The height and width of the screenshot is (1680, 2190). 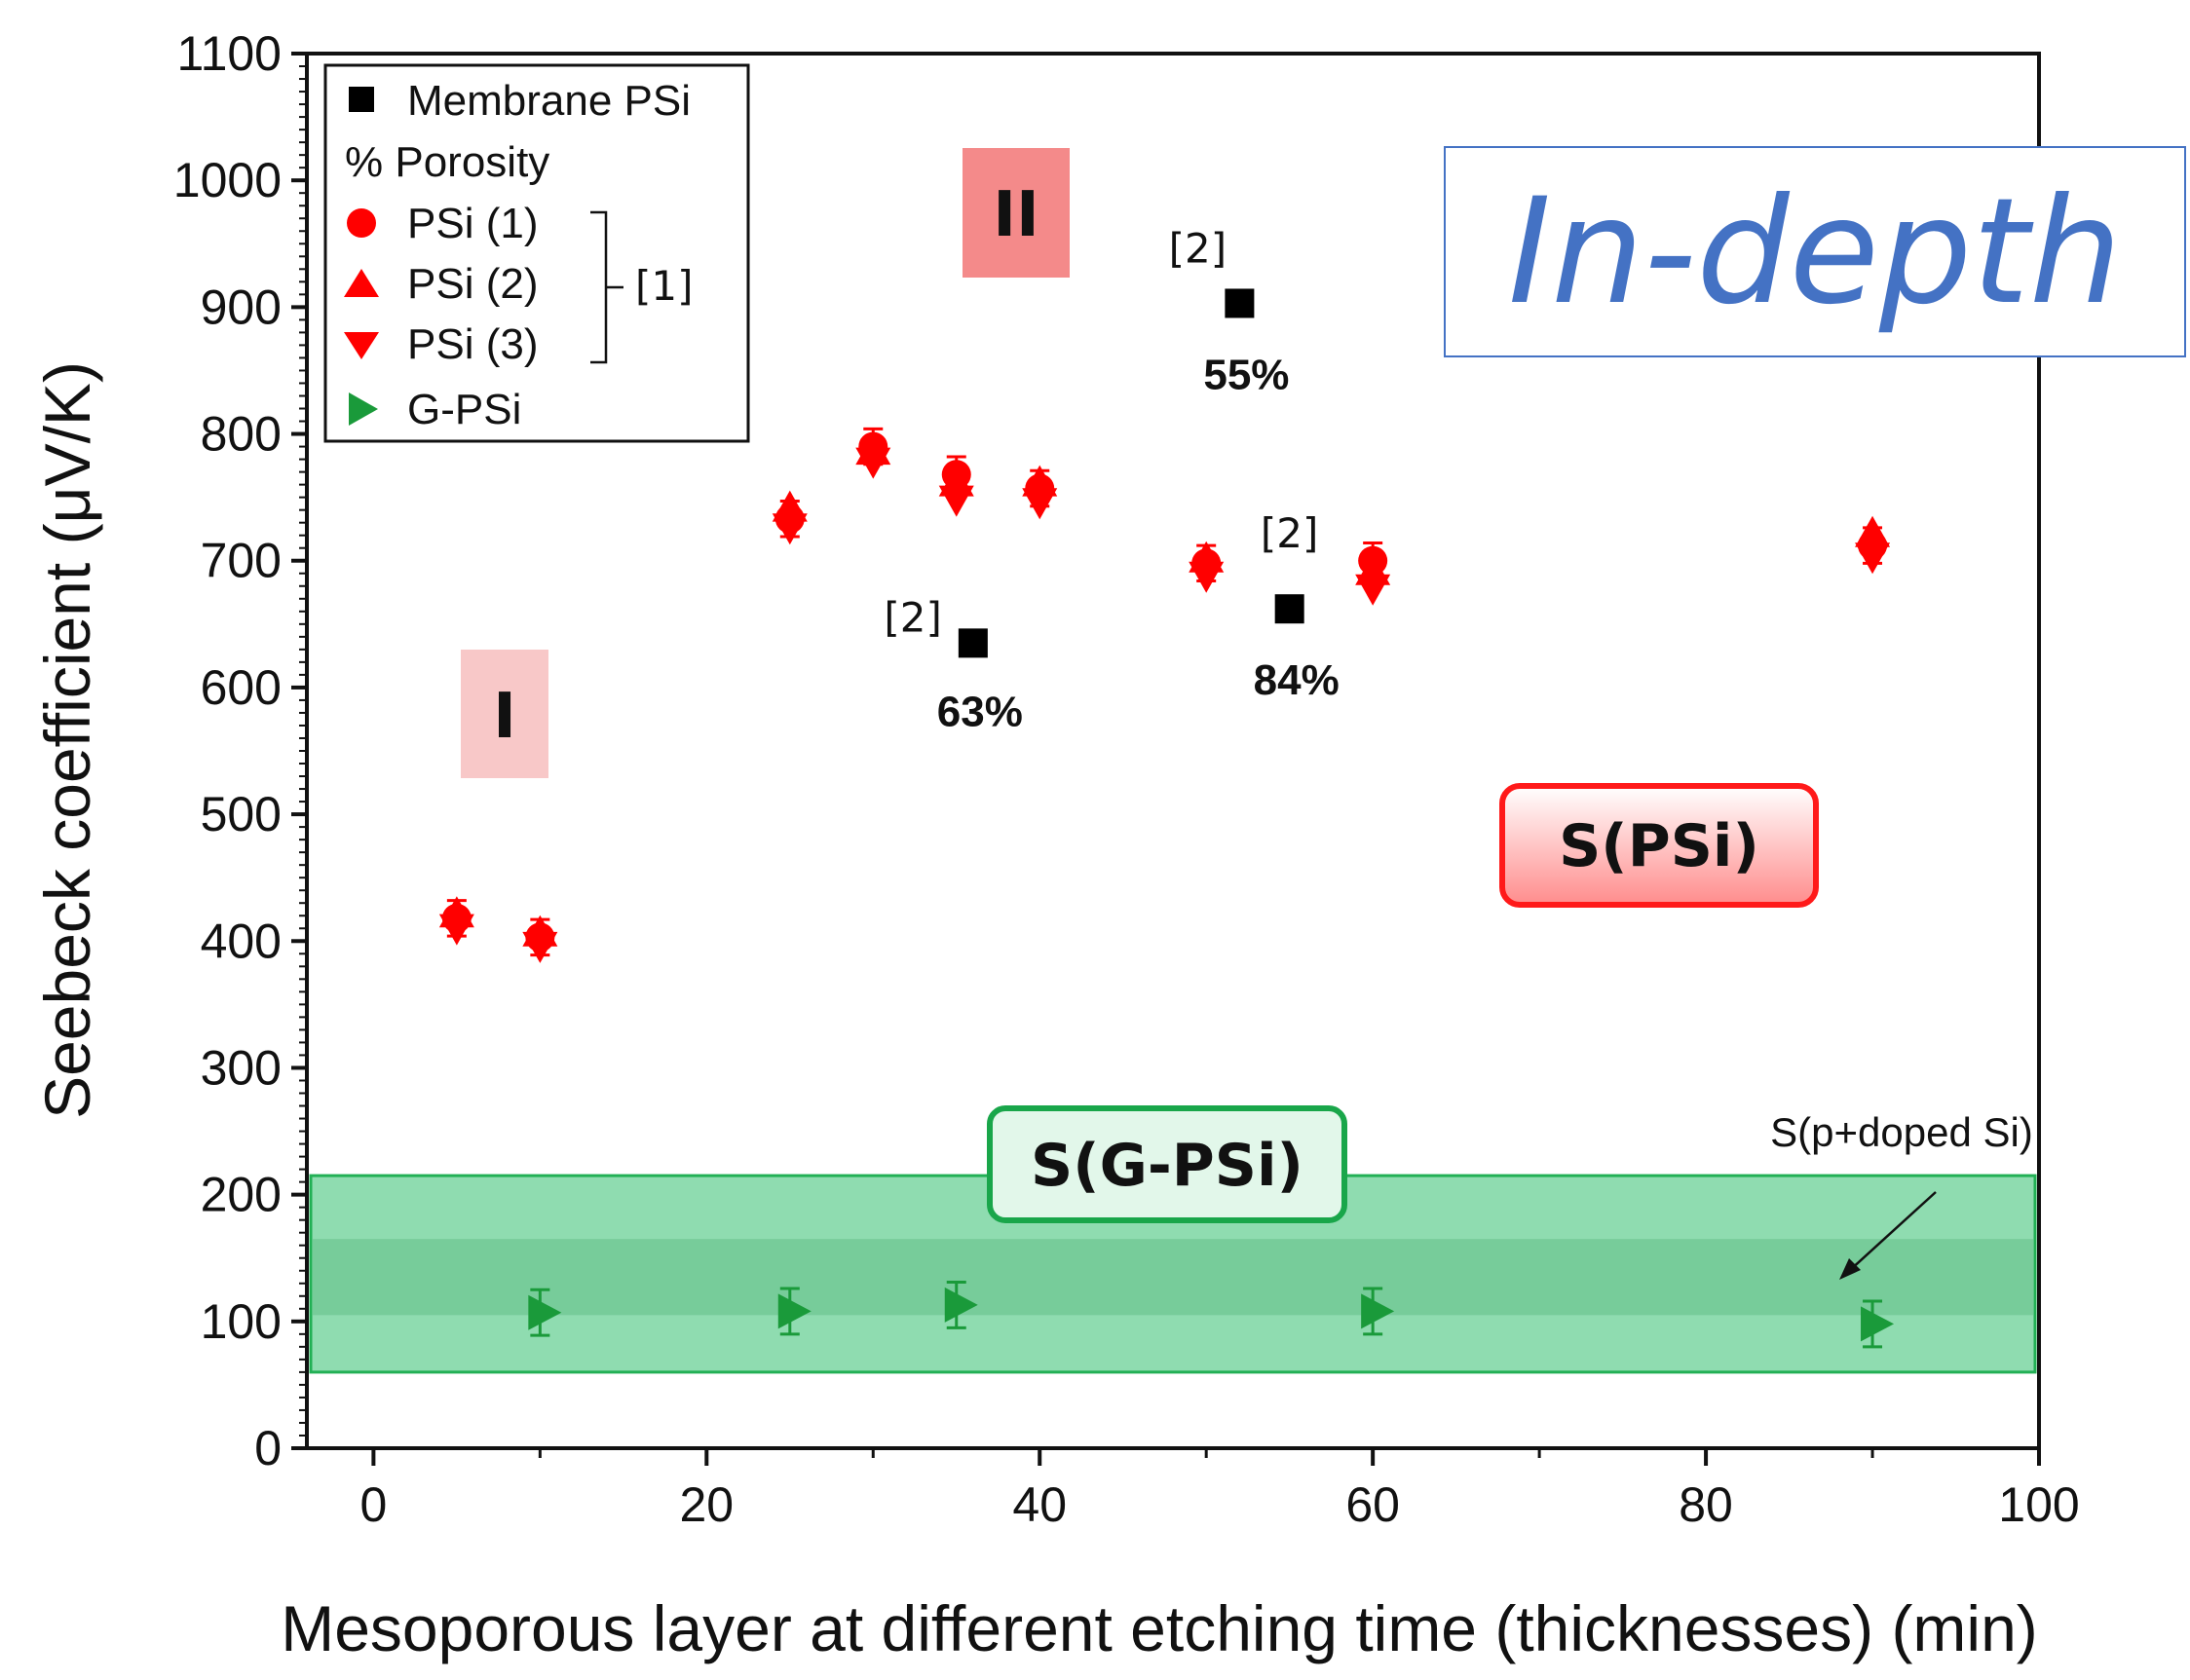 I want to click on legend-gpsi: G-PSi, so click(x=464, y=409).